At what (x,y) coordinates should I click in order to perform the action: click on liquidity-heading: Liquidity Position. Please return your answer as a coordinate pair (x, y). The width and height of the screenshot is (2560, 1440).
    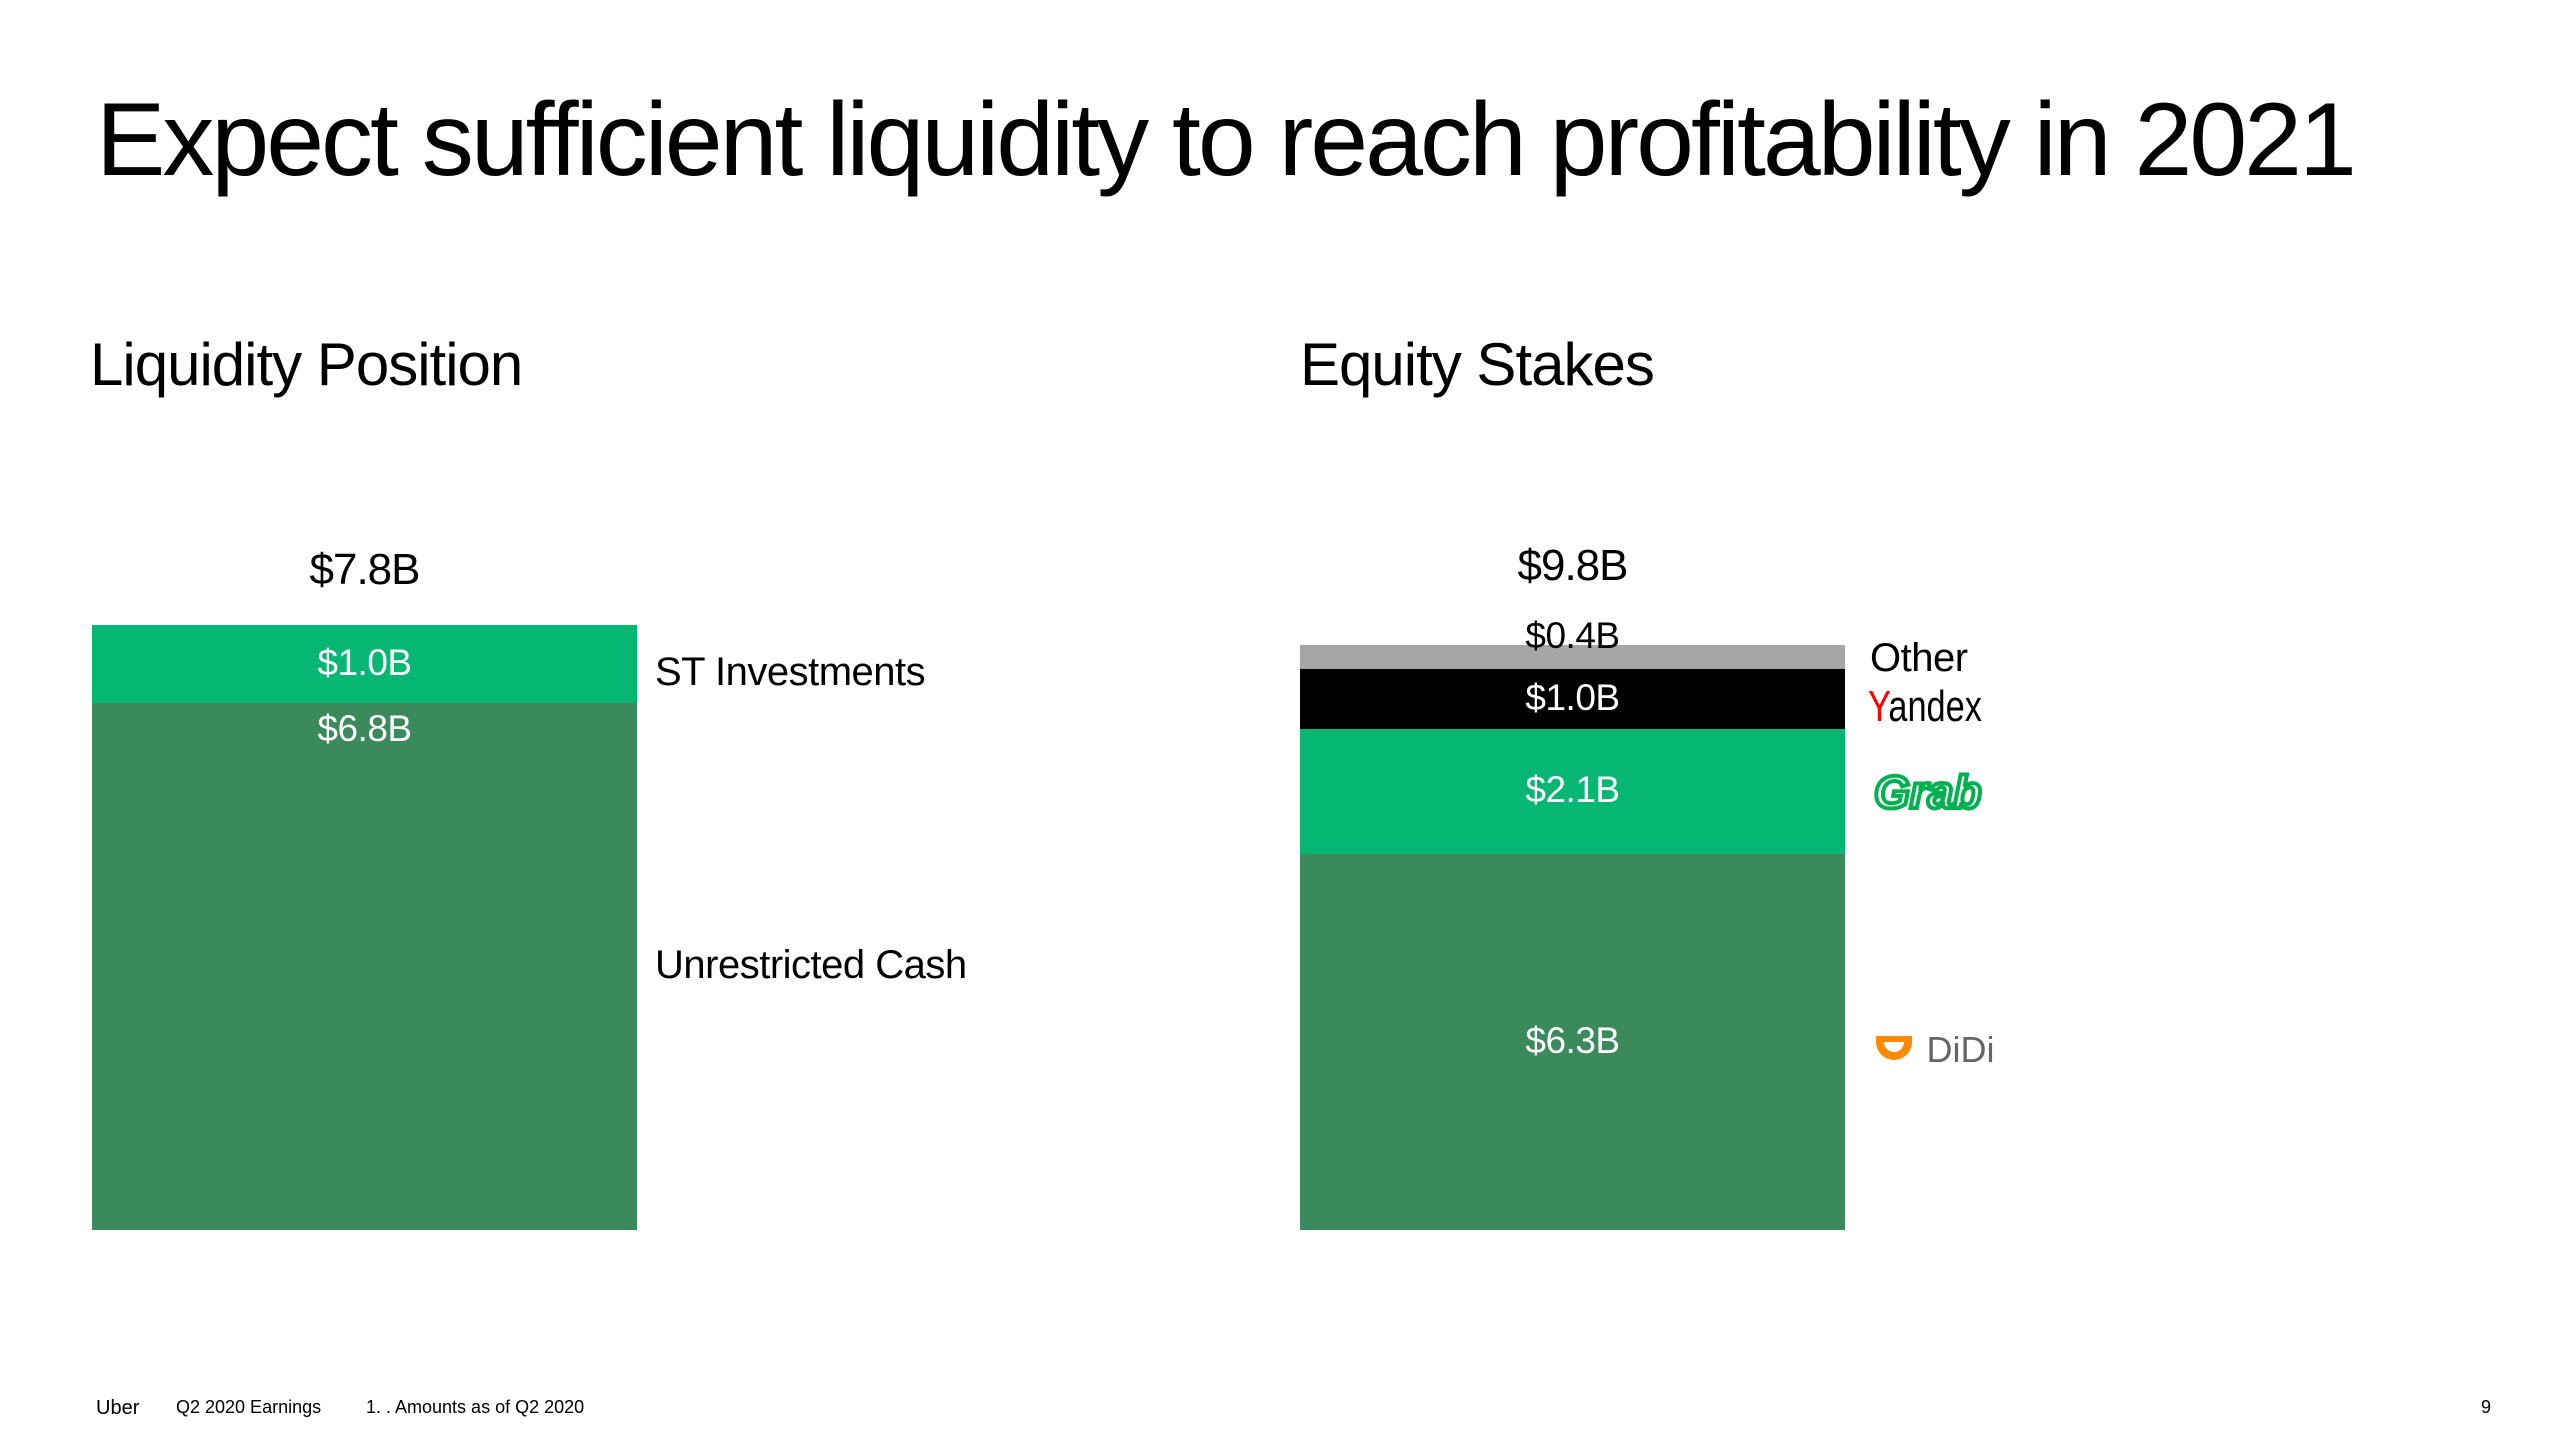
    Looking at the image, I should click on (306, 364).